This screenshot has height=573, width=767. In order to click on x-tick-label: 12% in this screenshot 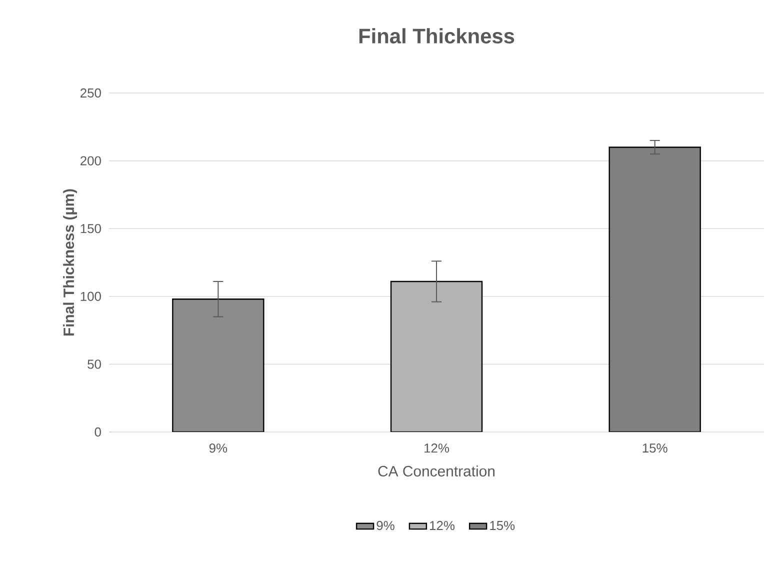, I will do `click(437, 448)`.